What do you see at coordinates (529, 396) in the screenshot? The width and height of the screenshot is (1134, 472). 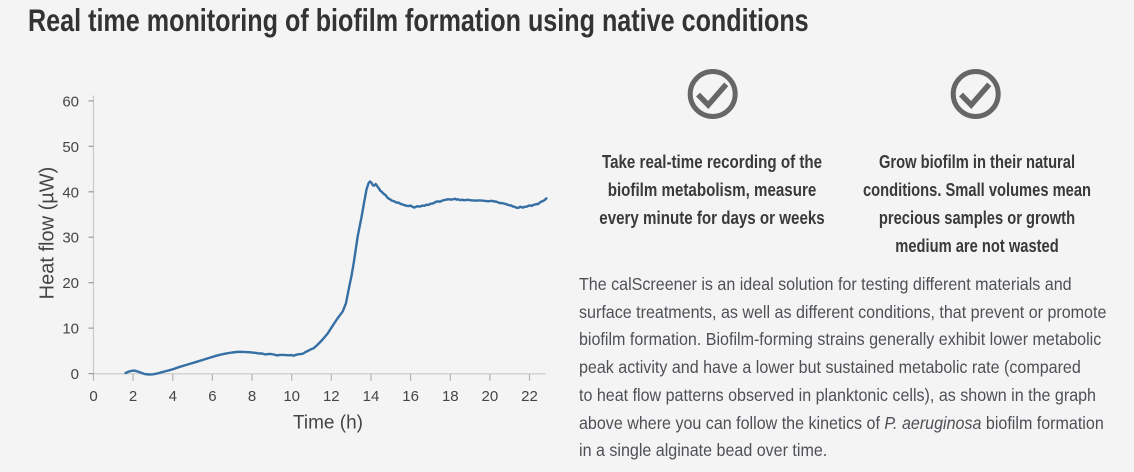 I see `svg-text: 22` at bounding box center [529, 396].